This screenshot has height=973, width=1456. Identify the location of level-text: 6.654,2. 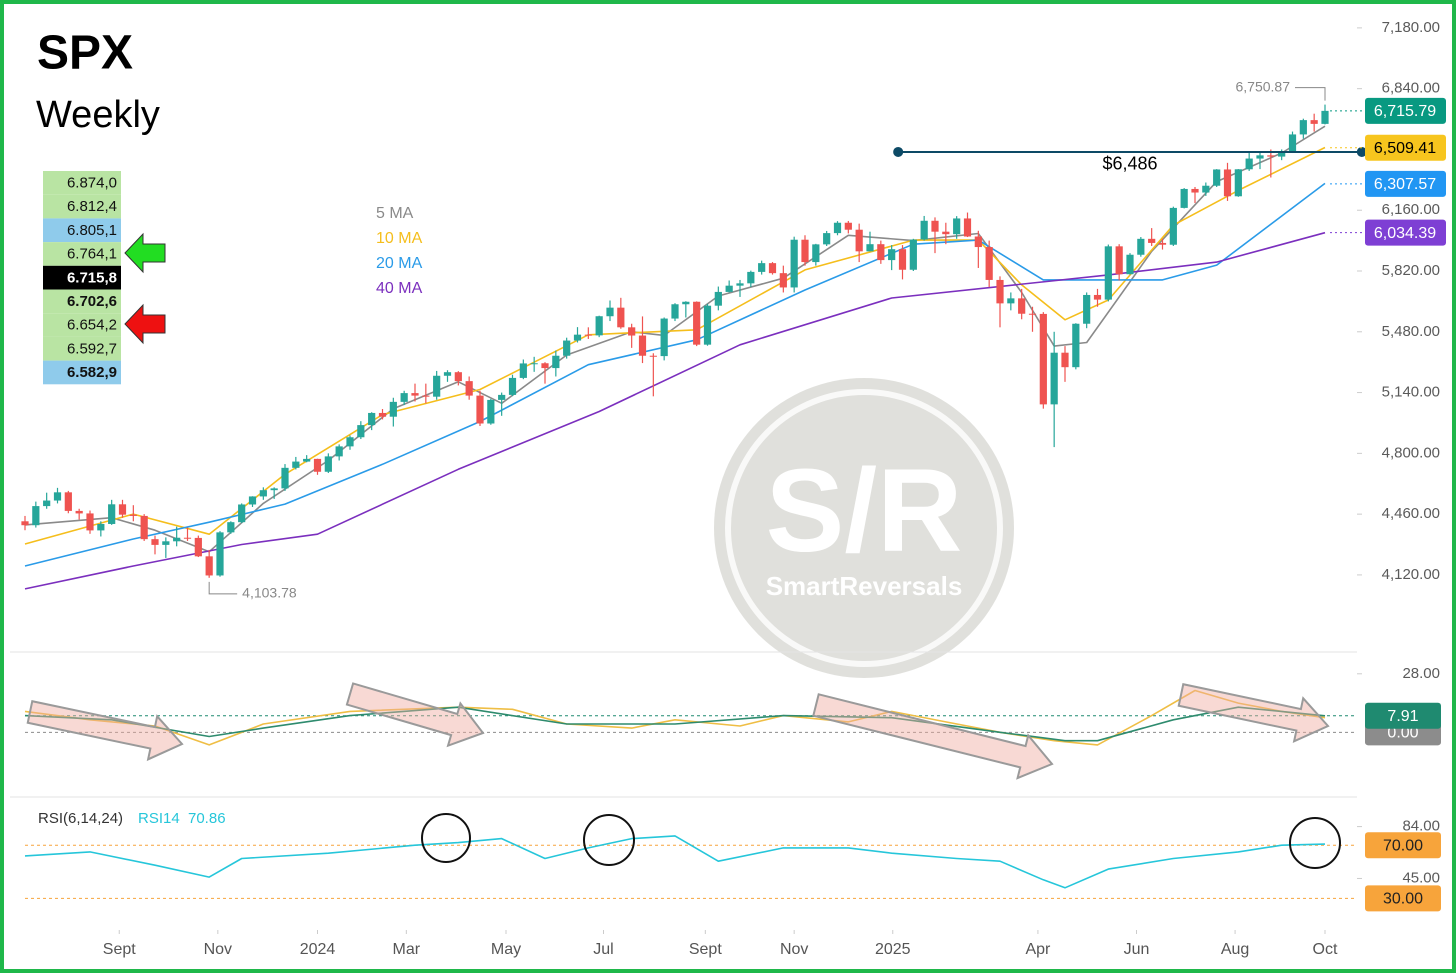
(92, 325).